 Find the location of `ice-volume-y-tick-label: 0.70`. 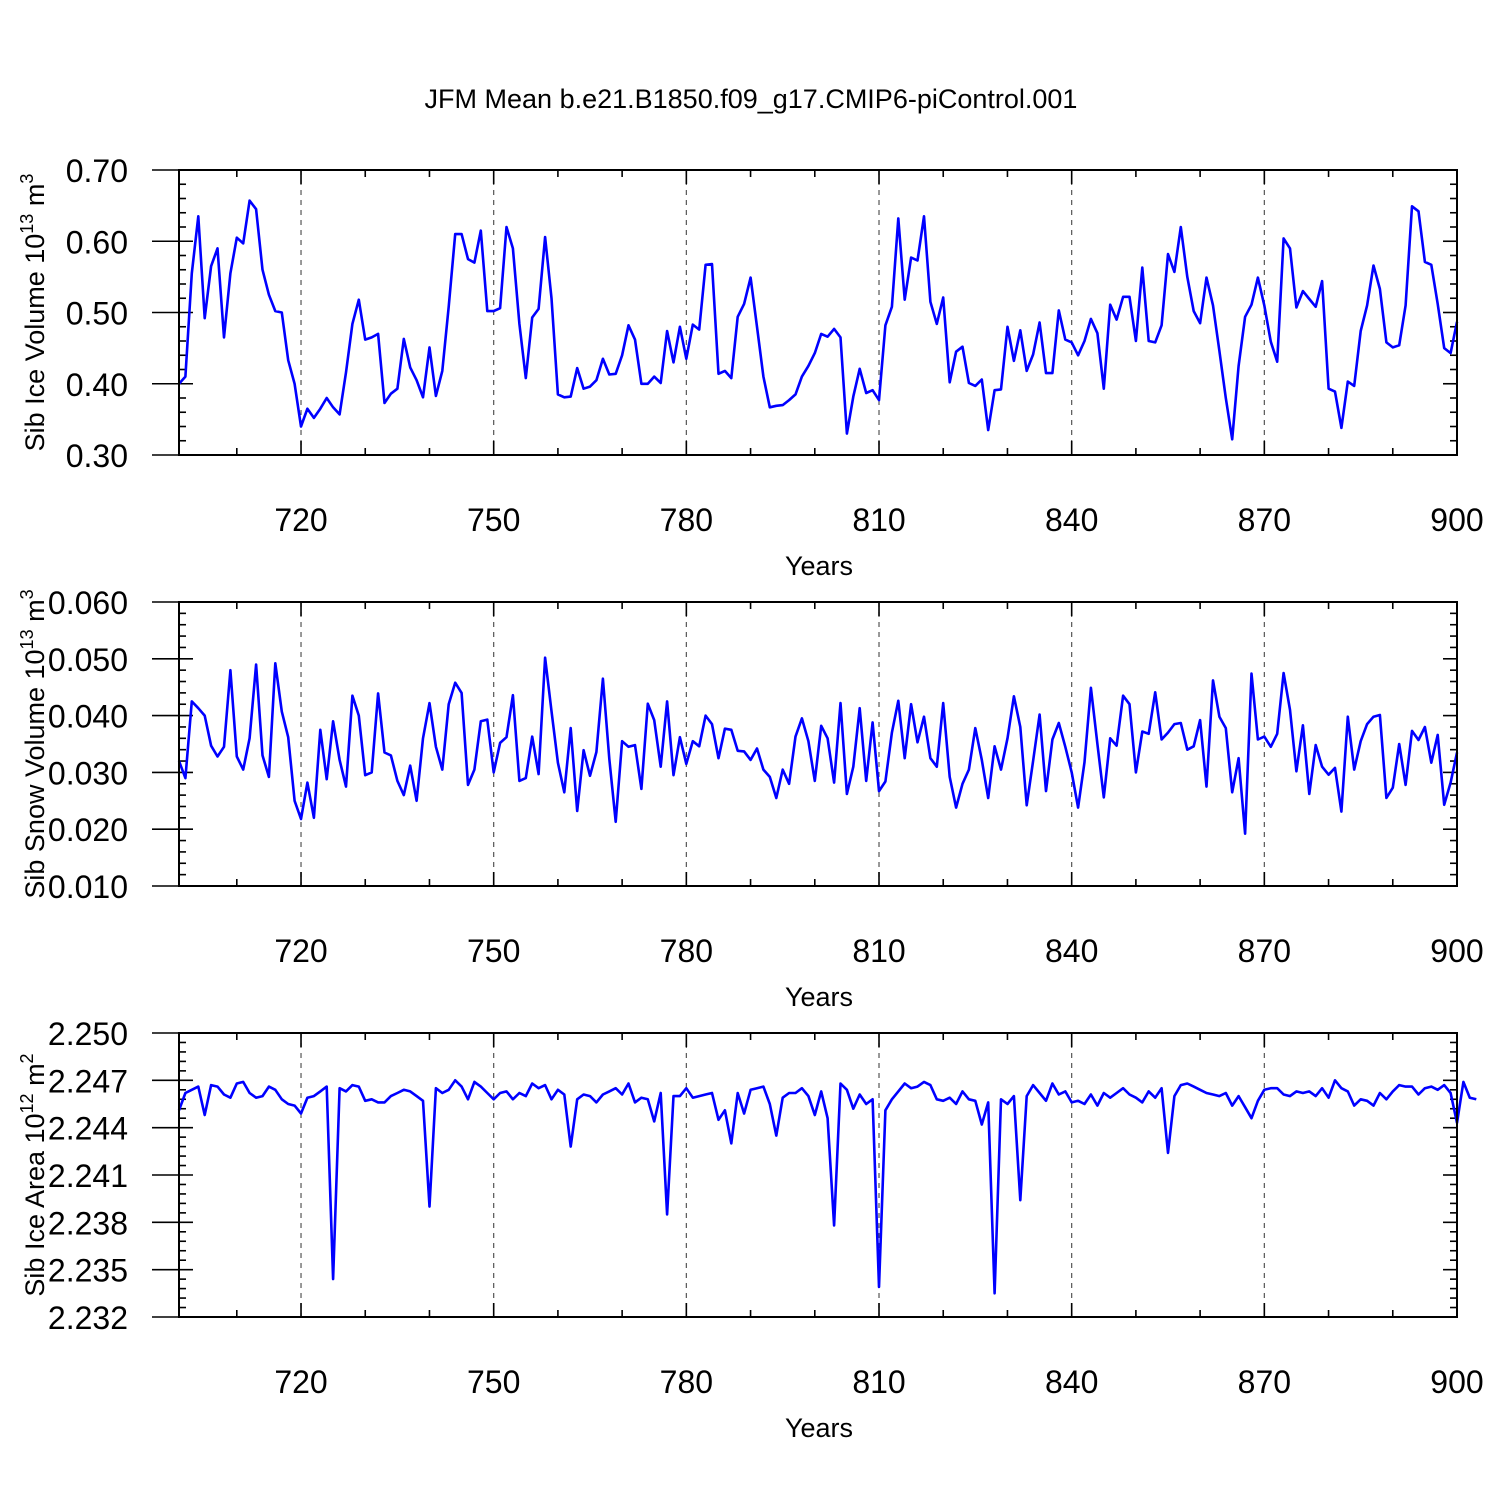

ice-volume-y-tick-label: 0.70 is located at coordinates (97, 171).